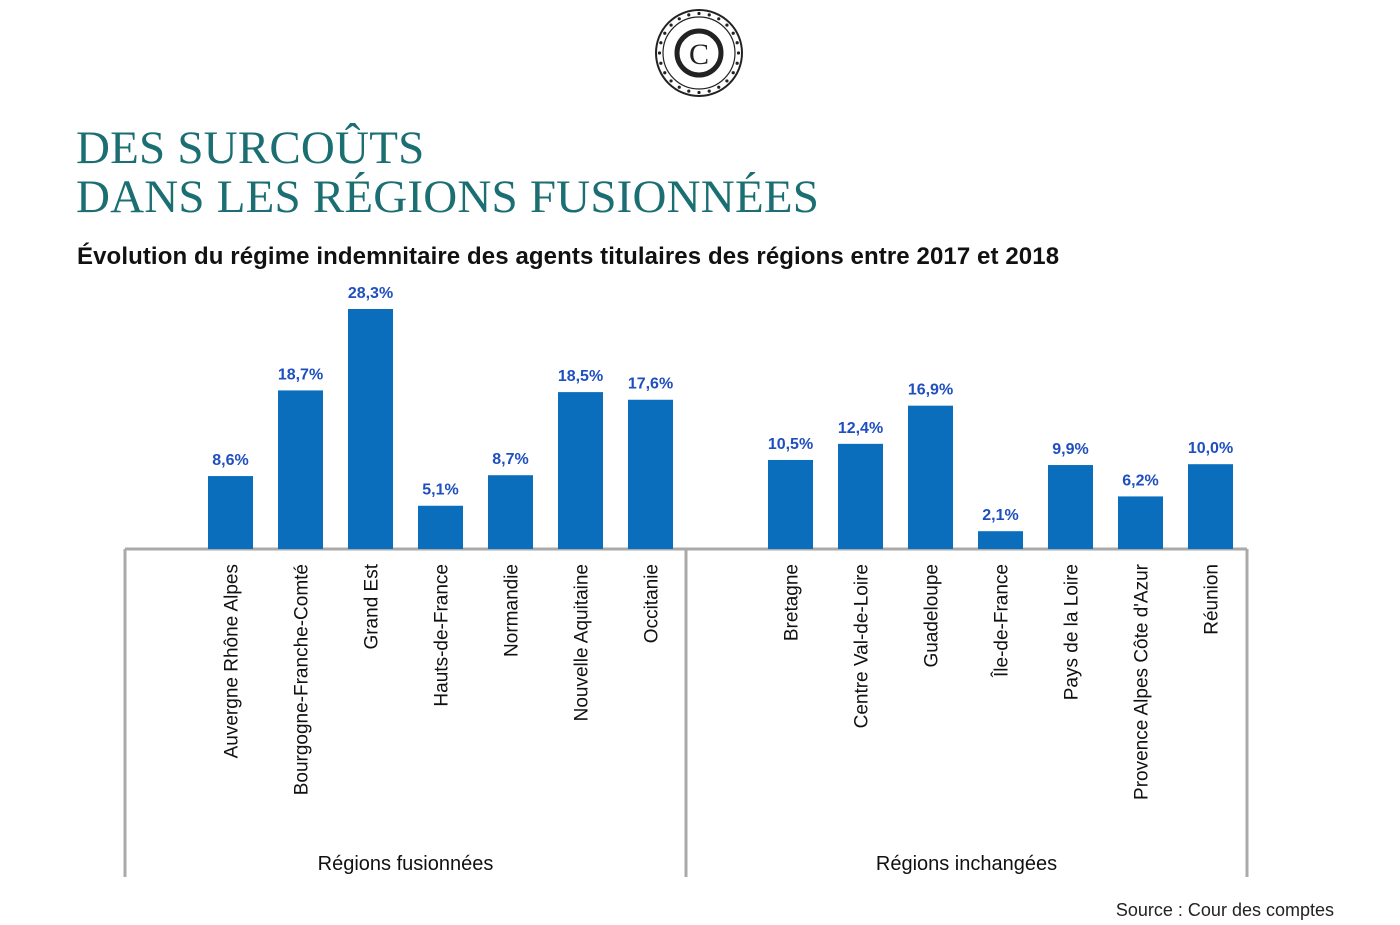 The height and width of the screenshot is (925, 1400). I want to click on data-label: 2,1%, so click(1000, 515).